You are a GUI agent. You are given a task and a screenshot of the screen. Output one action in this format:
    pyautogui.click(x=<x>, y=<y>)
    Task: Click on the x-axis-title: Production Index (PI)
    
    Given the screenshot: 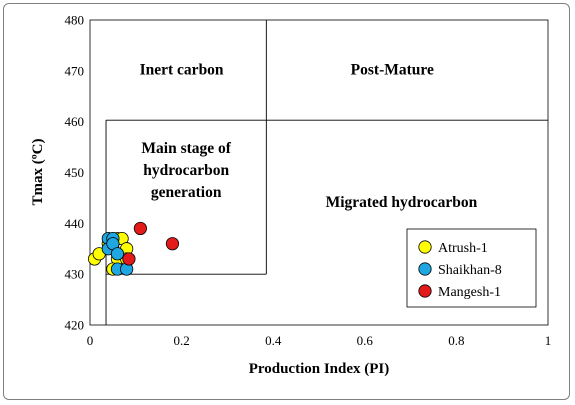 What is the action you would take?
    pyautogui.click(x=319, y=369)
    